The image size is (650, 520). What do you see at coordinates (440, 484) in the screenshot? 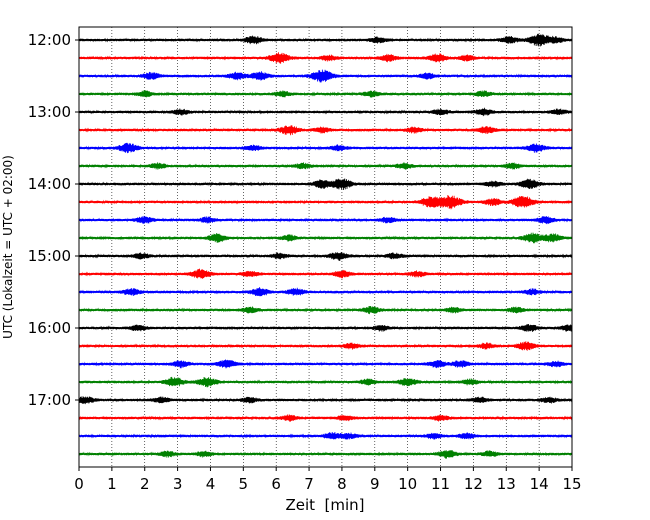
I see `x-tick-label: 11` at bounding box center [440, 484].